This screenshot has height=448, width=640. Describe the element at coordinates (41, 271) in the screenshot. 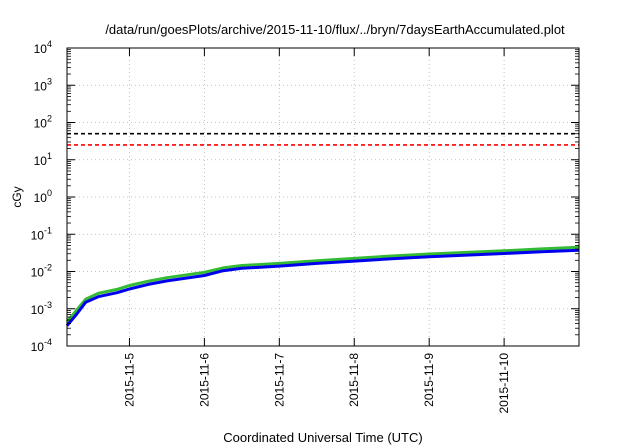

I see `y-tick-label: 10⁻²` at that location.